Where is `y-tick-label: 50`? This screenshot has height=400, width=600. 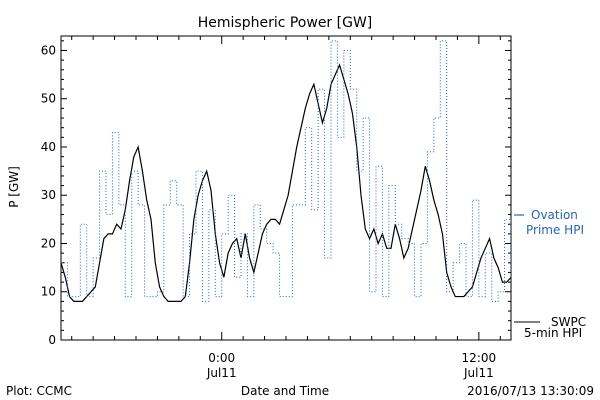 y-tick-label: 50 is located at coordinates (48, 99).